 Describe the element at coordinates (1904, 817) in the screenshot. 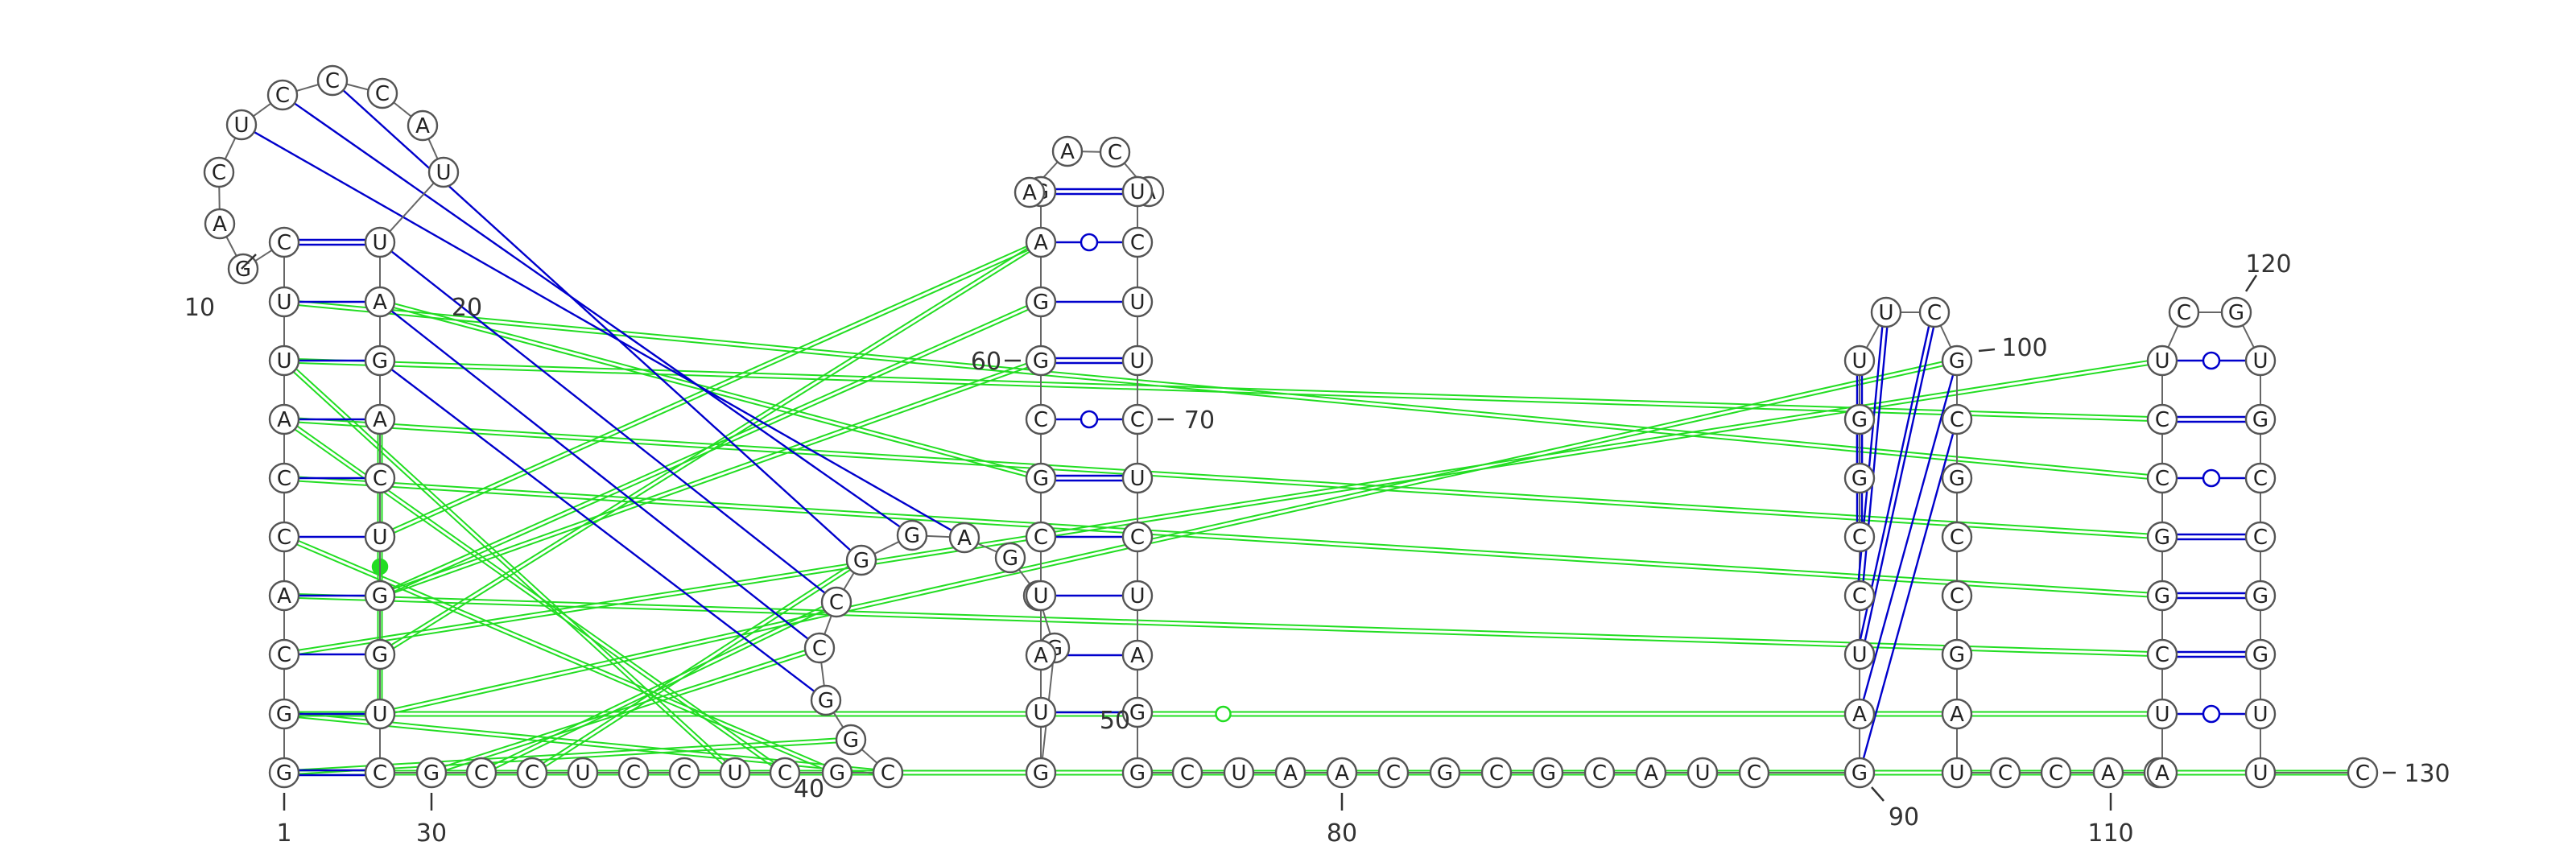

I see `position-label: 90` at that location.